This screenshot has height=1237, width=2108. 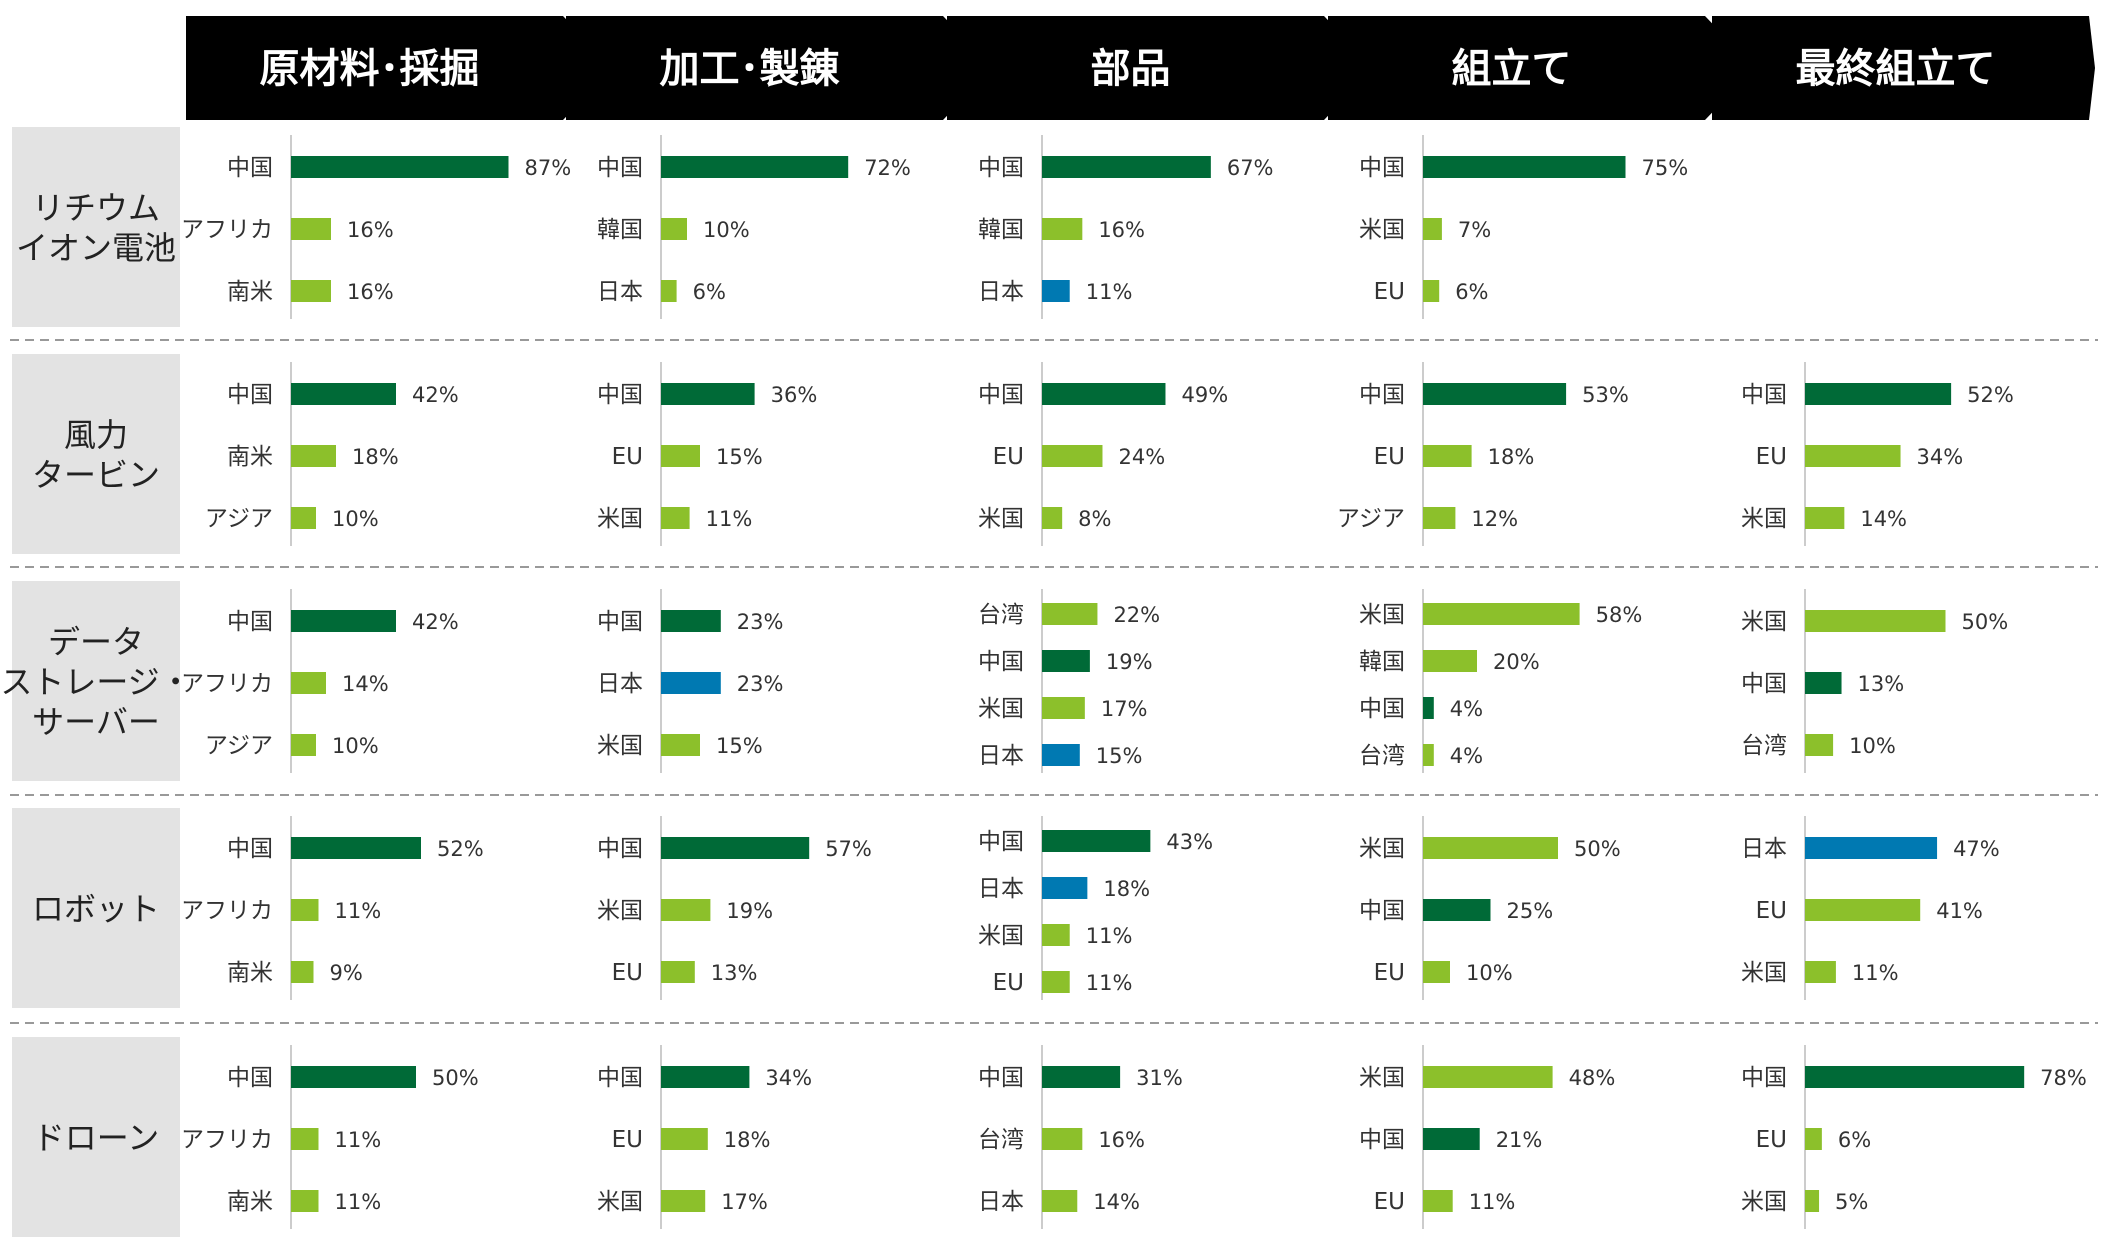 I want to click on value-label: 58%, so click(x=1619, y=615).